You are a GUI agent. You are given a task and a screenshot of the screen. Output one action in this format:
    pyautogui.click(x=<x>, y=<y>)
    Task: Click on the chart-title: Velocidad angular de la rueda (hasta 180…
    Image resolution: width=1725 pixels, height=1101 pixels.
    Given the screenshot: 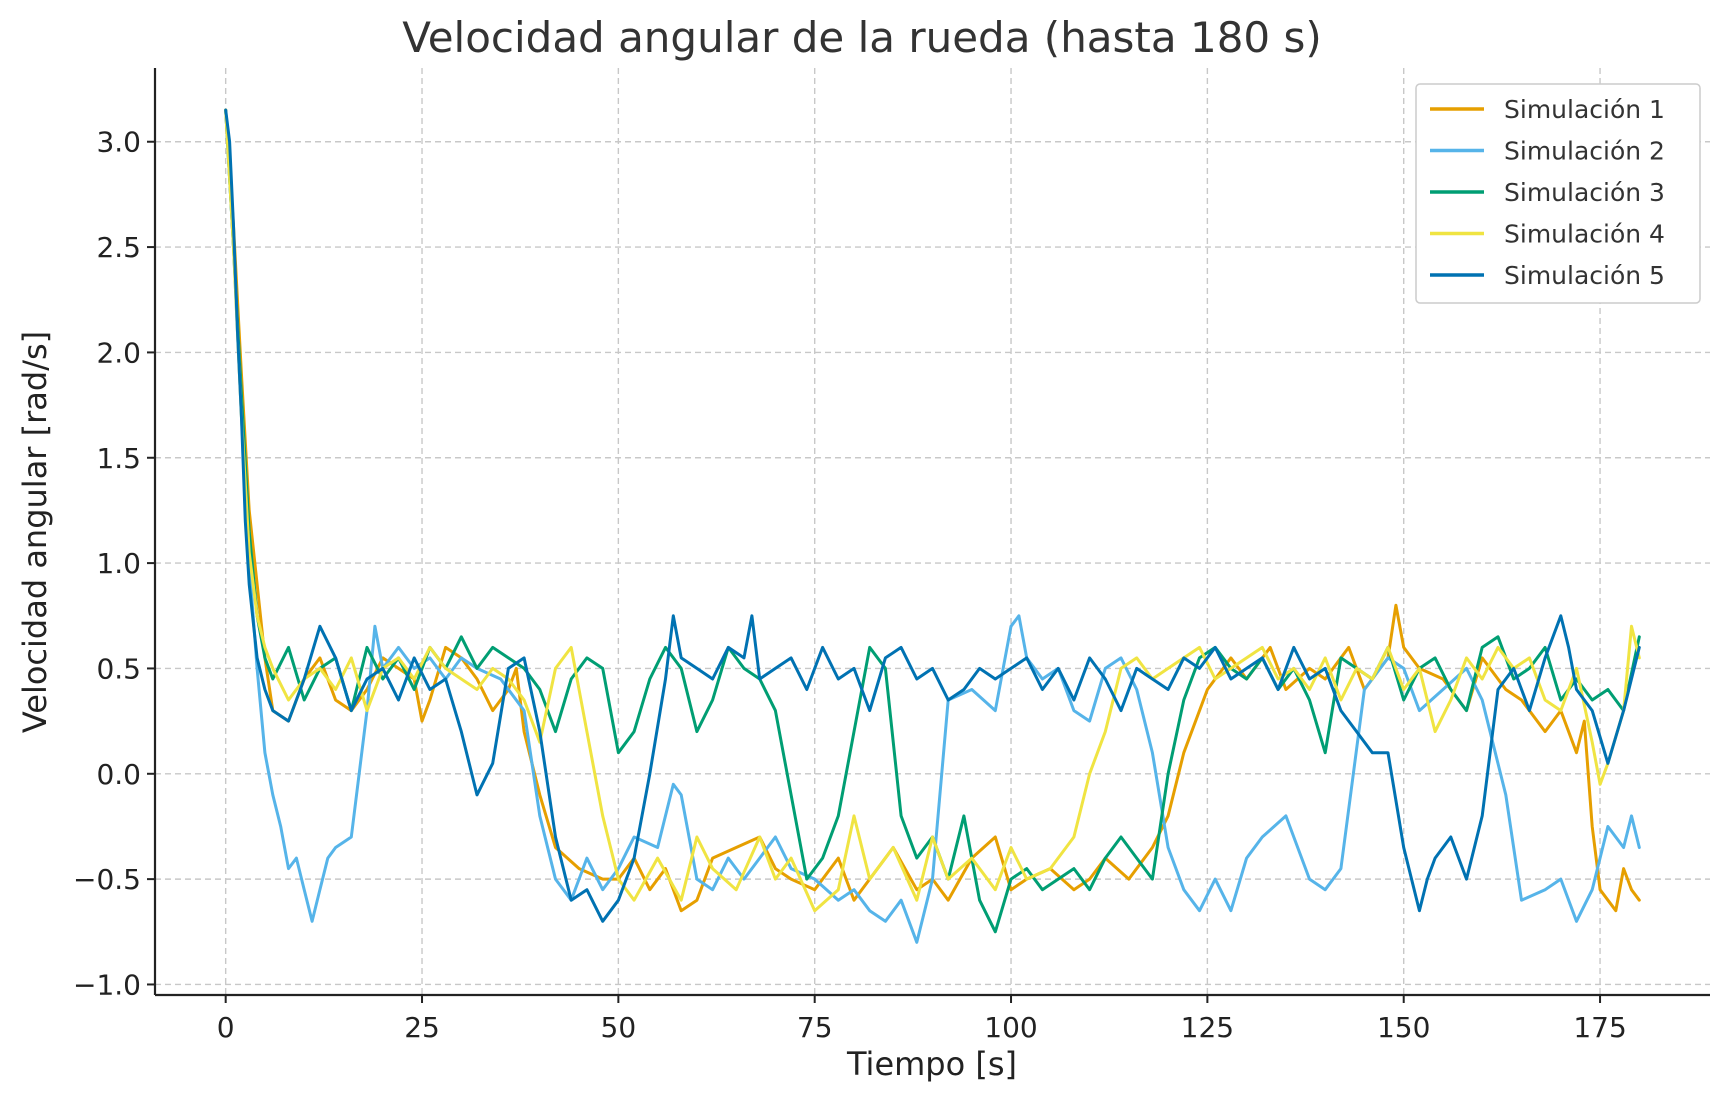 What is the action you would take?
    pyautogui.click(x=862, y=37)
    